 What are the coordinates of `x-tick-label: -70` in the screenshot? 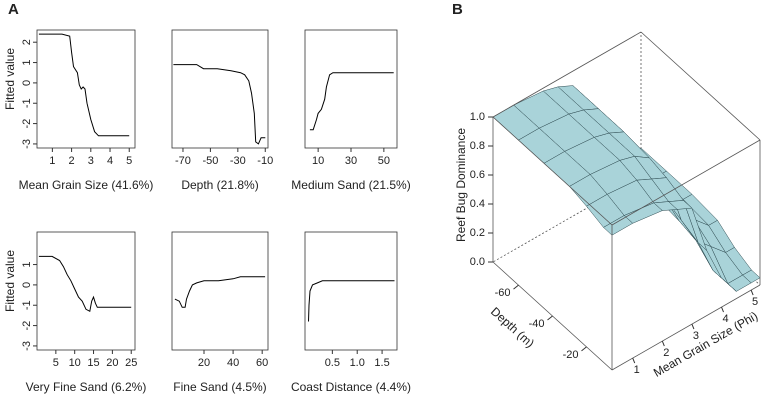 It's located at (183, 161).